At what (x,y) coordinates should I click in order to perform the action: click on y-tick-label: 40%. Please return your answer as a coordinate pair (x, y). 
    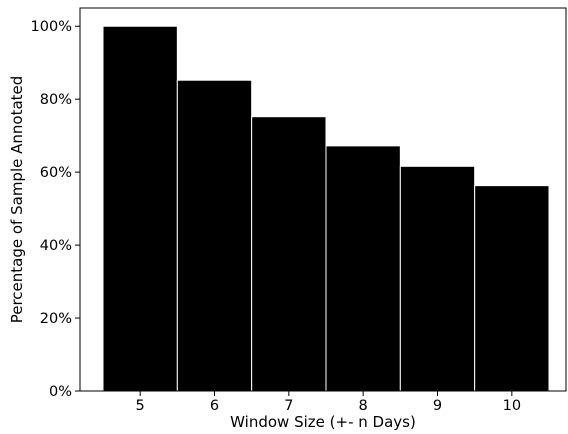
    Looking at the image, I should click on (56, 246).